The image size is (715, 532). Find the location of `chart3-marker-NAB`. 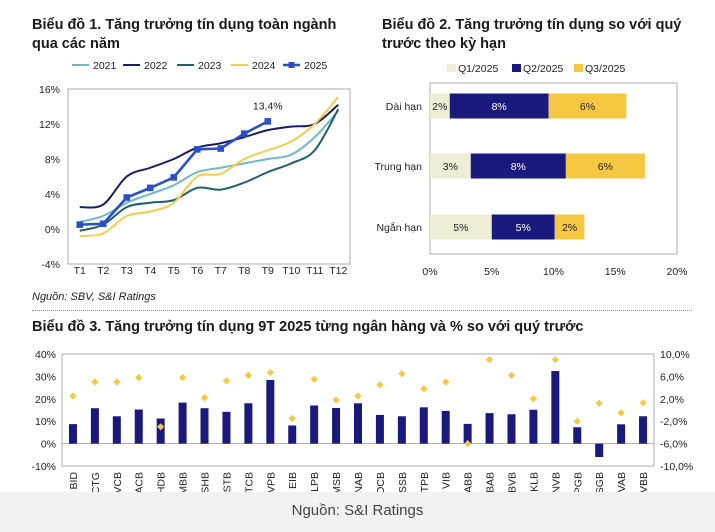

chart3-marker-NAB is located at coordinates (358, 396).